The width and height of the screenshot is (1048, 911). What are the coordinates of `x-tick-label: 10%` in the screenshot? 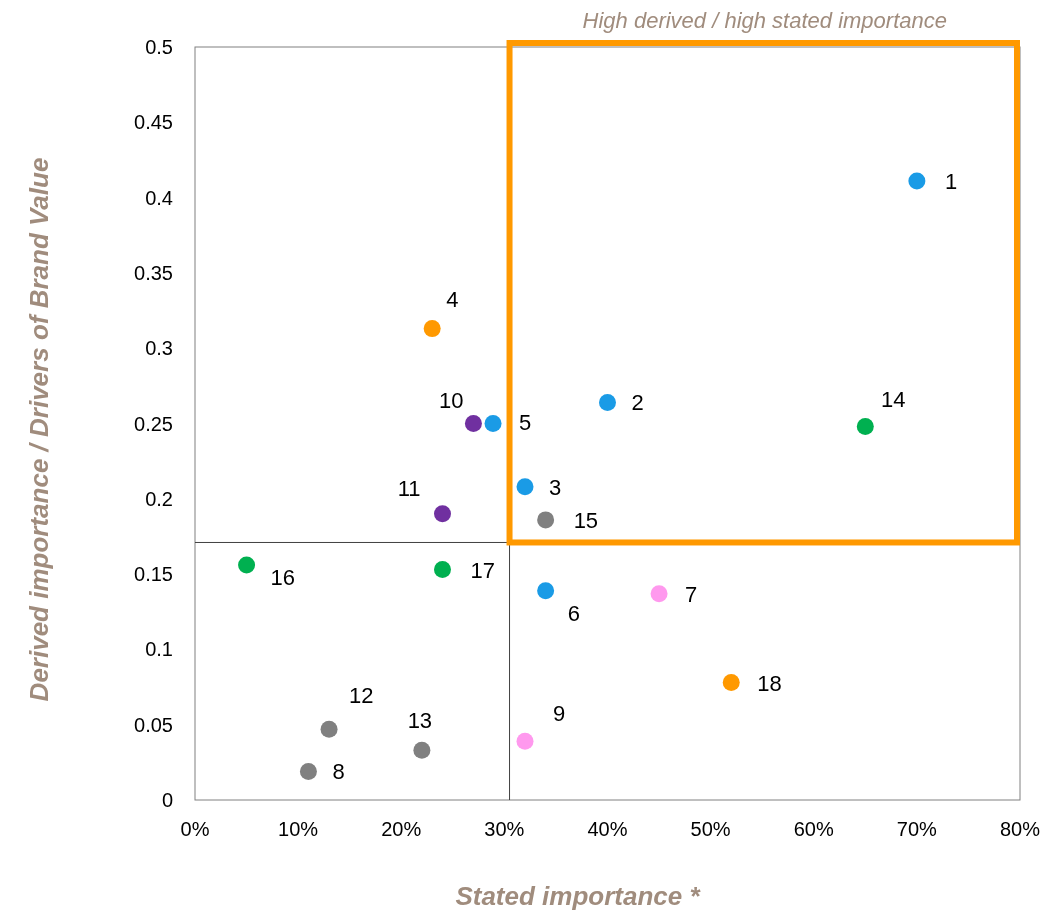 It's located at (298, 829).